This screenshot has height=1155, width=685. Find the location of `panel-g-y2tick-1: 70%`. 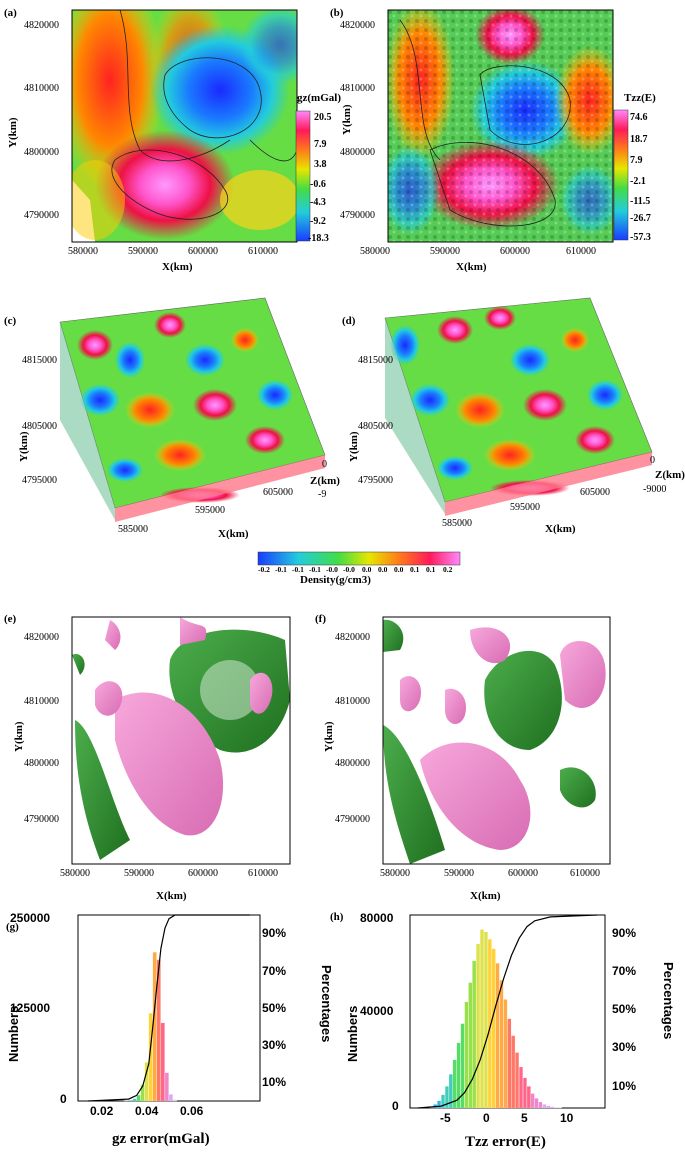

panel-g-y2tick-1: 70% is located at coordinates (274, 971).